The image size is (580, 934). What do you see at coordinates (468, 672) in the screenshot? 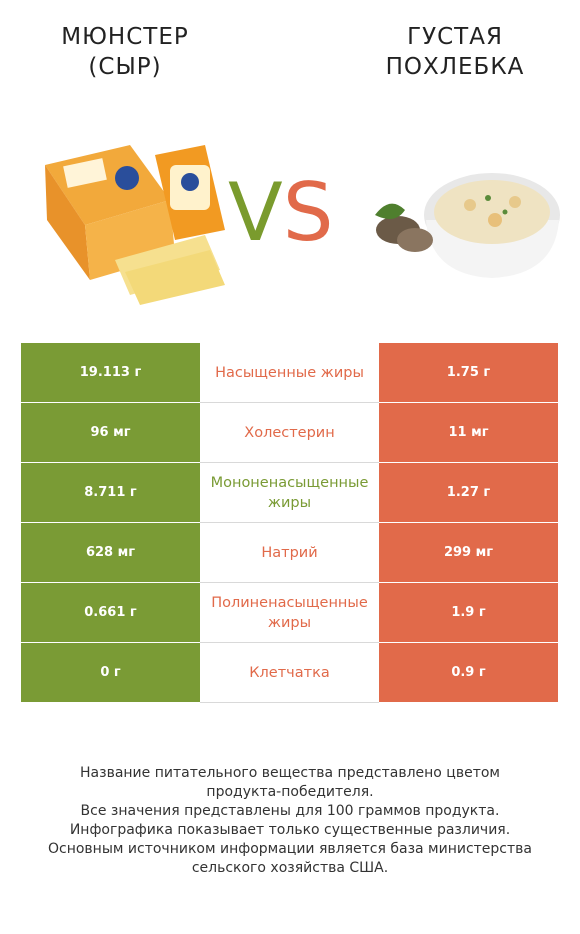
I see `right-value: 0.9 г` at bounding box center [468, 672].